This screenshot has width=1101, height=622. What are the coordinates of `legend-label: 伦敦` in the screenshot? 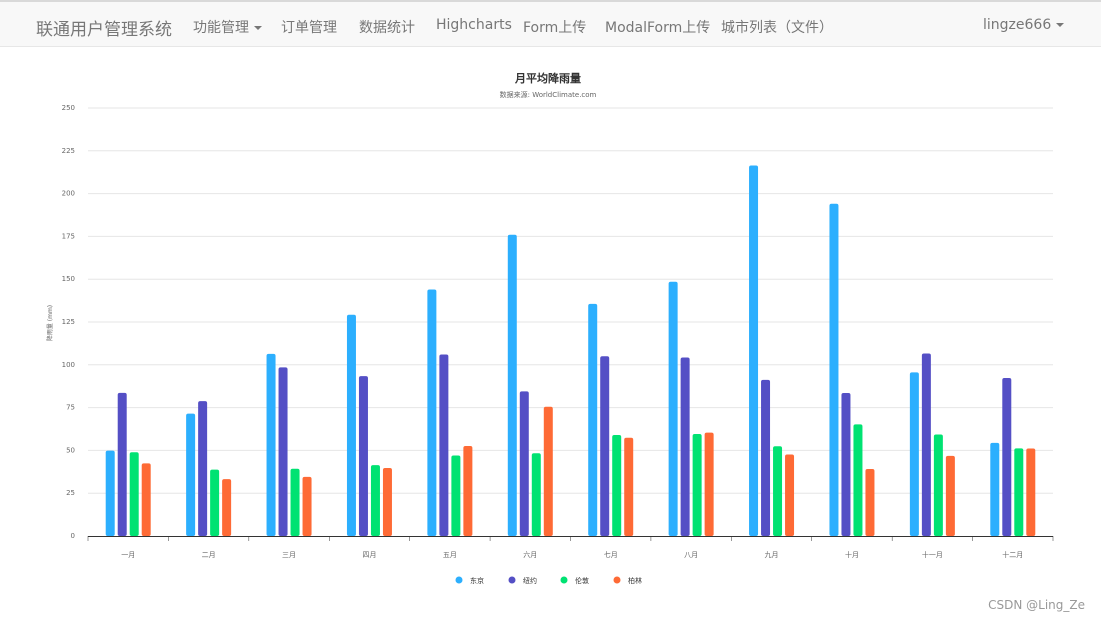 It's located at (582, 580).